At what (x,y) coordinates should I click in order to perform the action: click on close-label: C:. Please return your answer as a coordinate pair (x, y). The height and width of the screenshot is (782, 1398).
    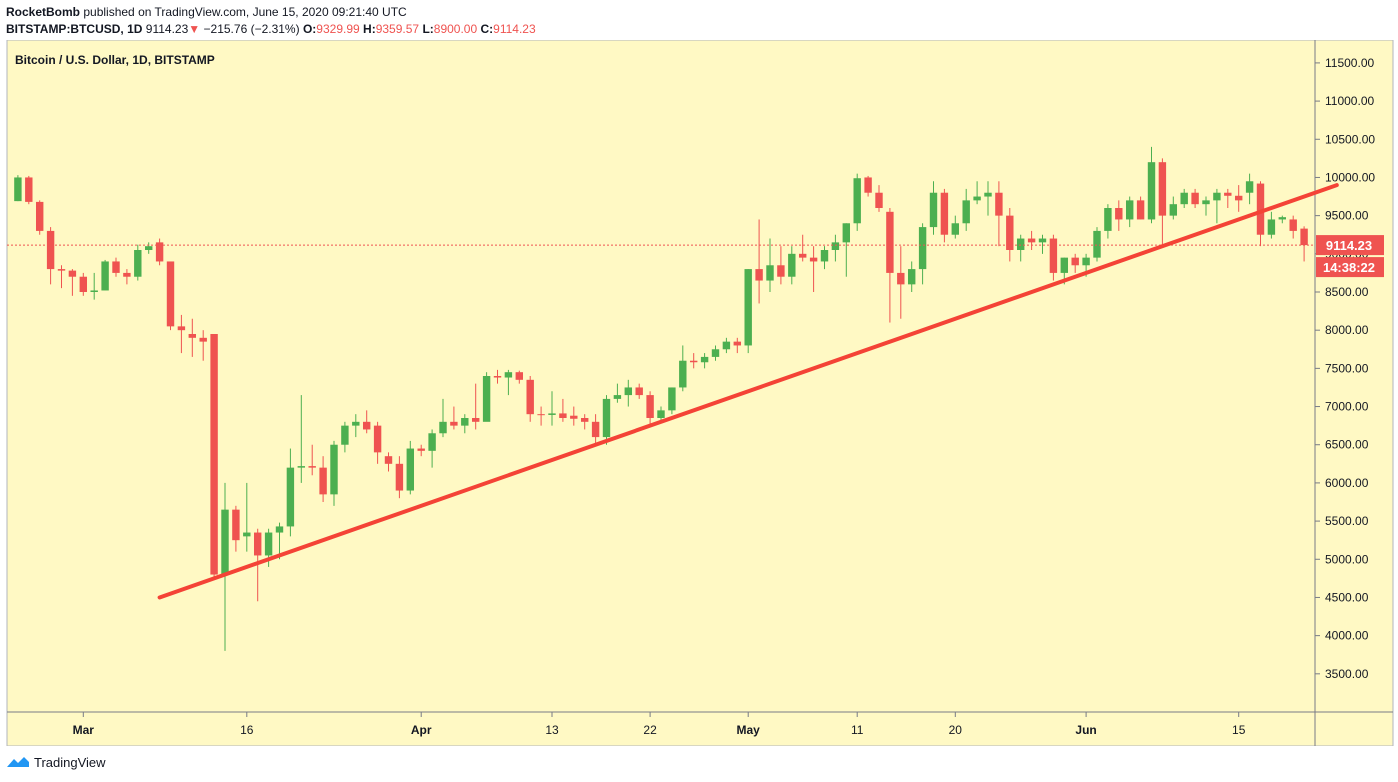
    Looking at the image, I should click on (487, 29).